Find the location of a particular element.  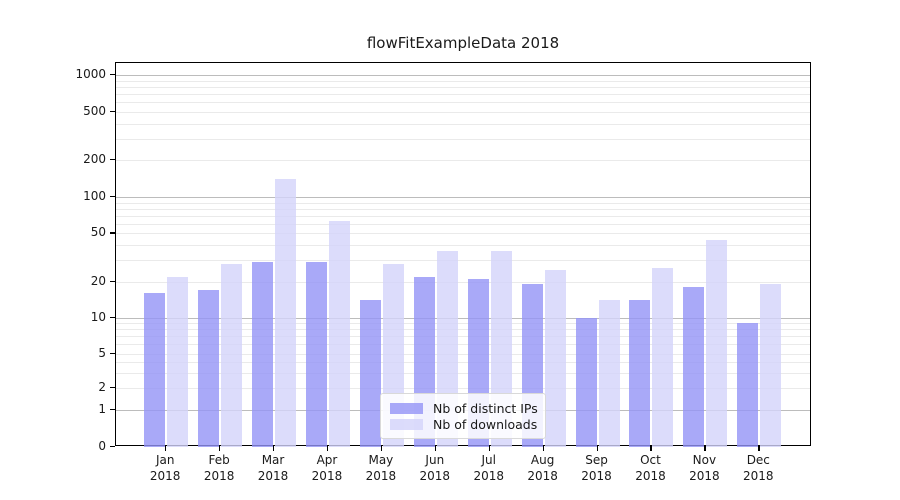

bar-distinct-ips-may is located at coordinates (370, 373).